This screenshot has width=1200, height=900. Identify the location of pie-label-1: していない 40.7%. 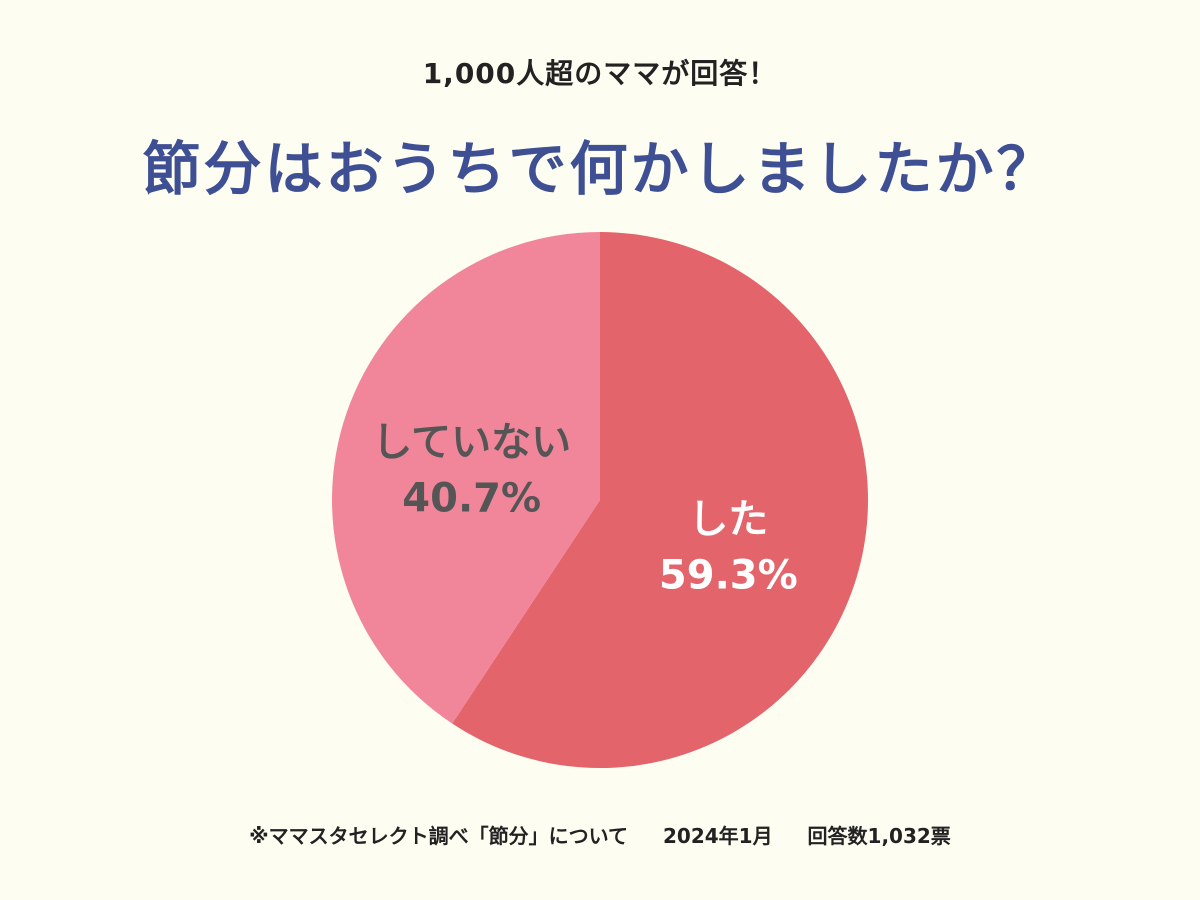
(471, 470).